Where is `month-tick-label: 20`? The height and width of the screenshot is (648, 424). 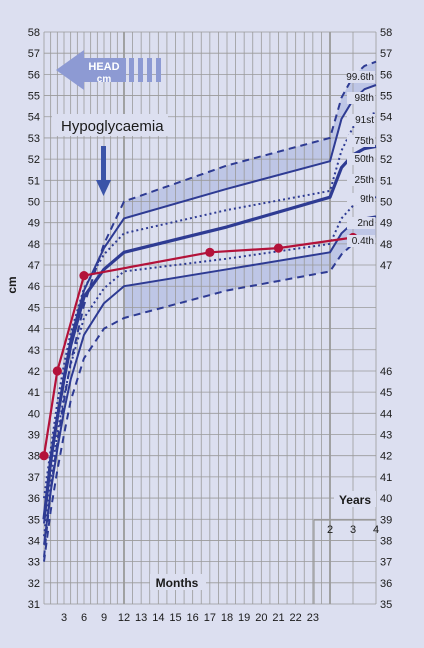 month-tick-label: 20 is located at coordinates (261, 618).